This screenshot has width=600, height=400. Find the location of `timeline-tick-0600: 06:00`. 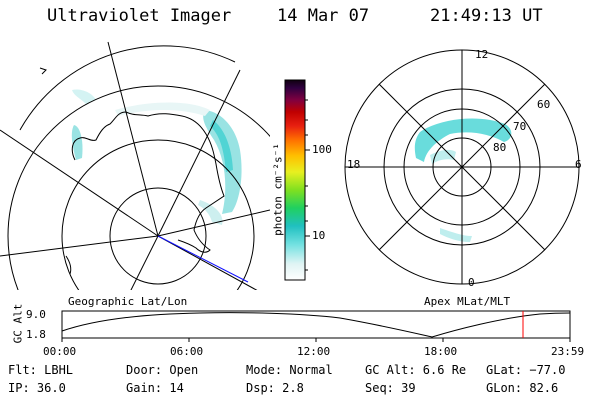

timeline-tick-0600: 06:00 is located at coordinates (187, 351).